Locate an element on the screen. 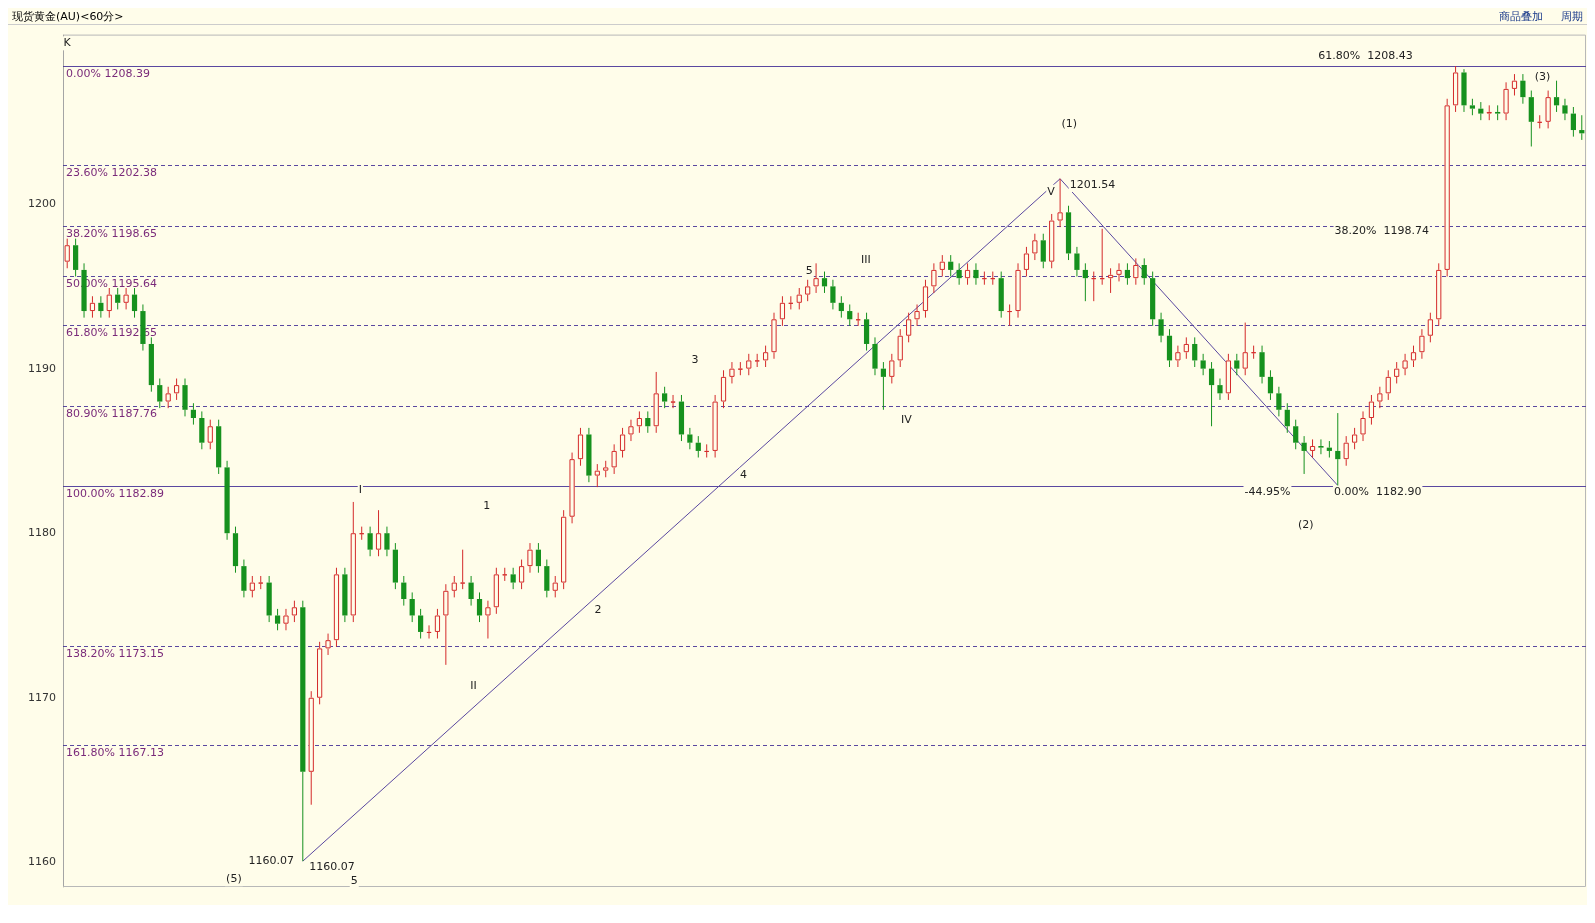 This screenshot has height=923, width=1595. annotation: -44.95% is located at coordinates (1267, 492).